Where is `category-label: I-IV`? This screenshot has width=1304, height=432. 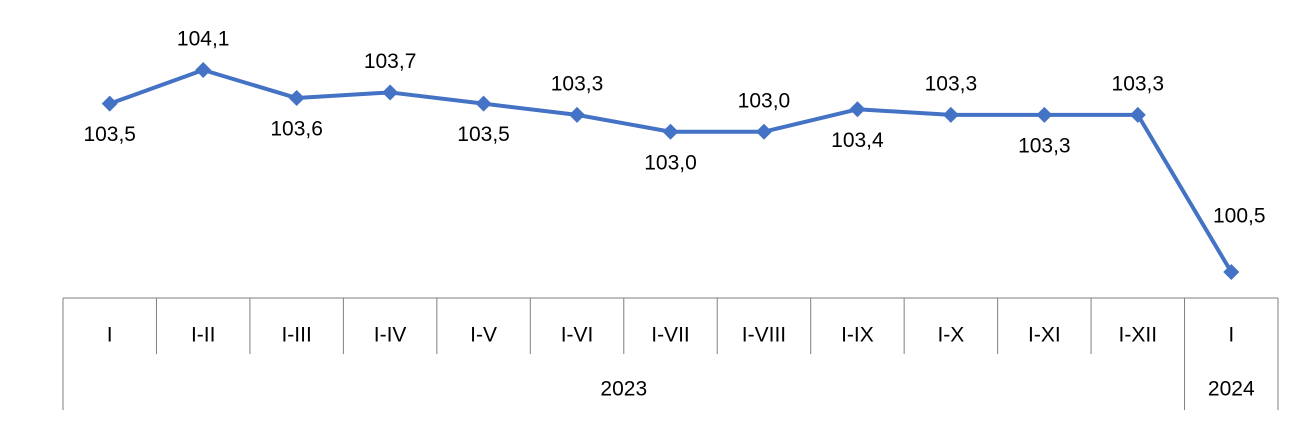 category-label: I-IV is located at coordinates (390, 335).